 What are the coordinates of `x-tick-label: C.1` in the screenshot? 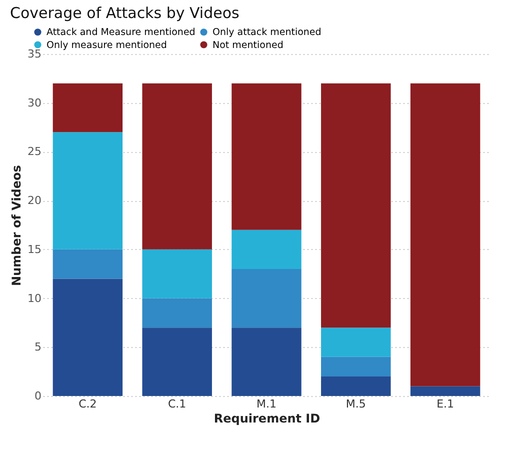 It's located at (177, 404).